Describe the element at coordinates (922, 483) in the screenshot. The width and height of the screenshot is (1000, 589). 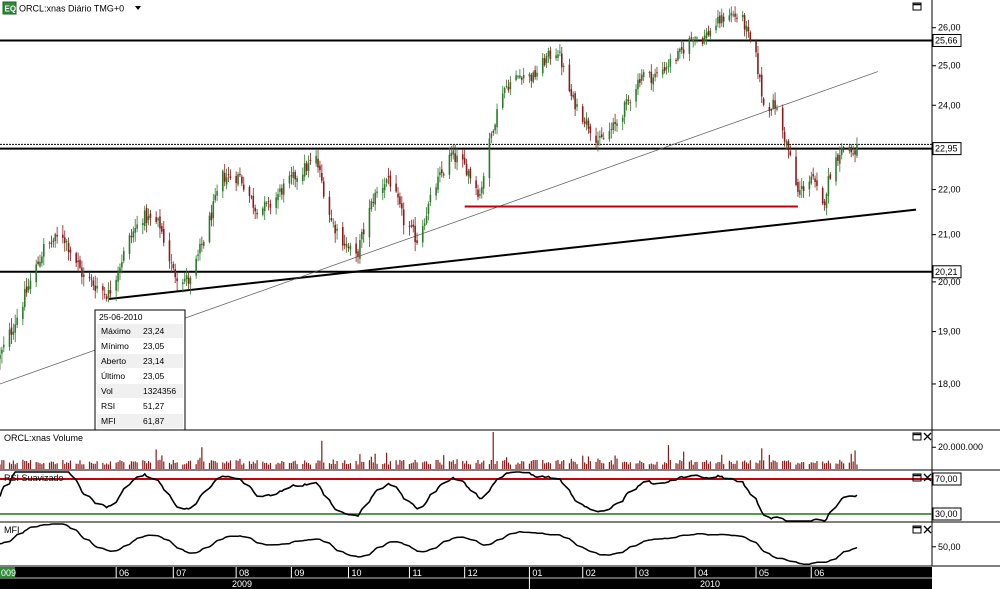
I see `pane-controls` at that location.